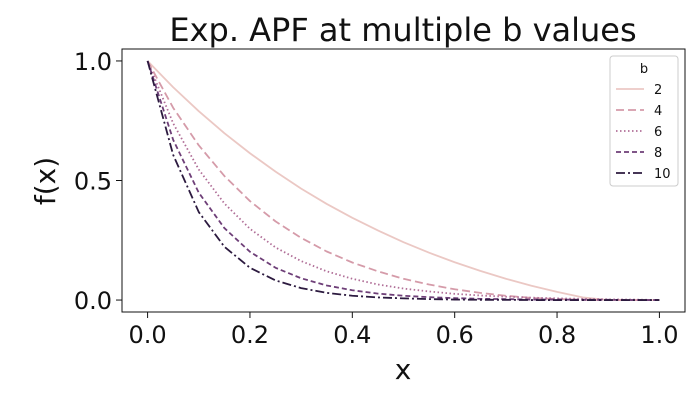 The height and width of the screenshot is (400, 700). I want to click on x-tick-label: 0.0, so click(148, 335).